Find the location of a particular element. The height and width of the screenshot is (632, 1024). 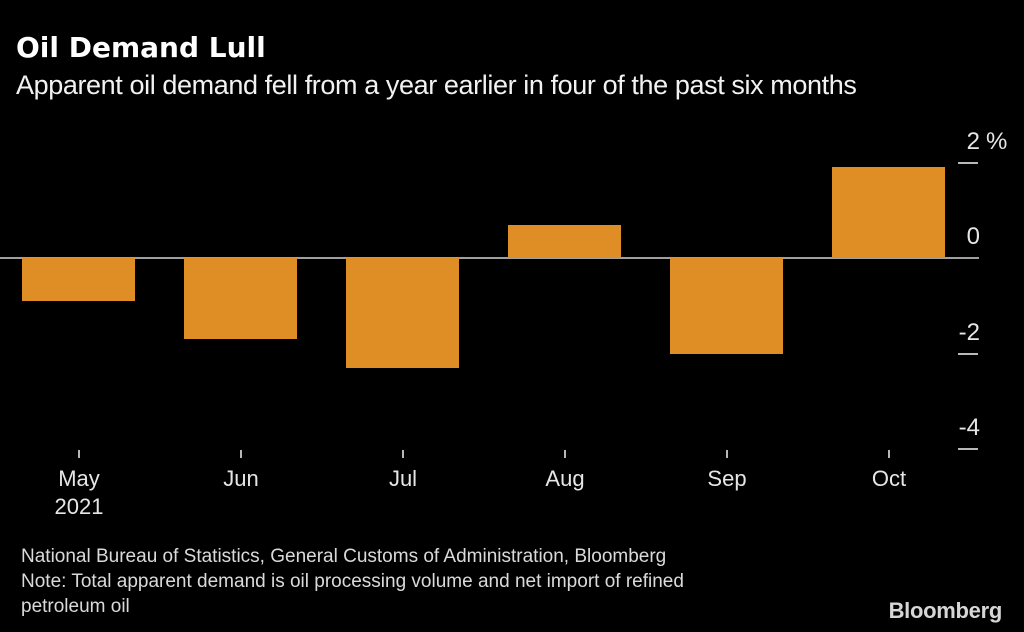

bar-jul is located at coordinates (402, 313).